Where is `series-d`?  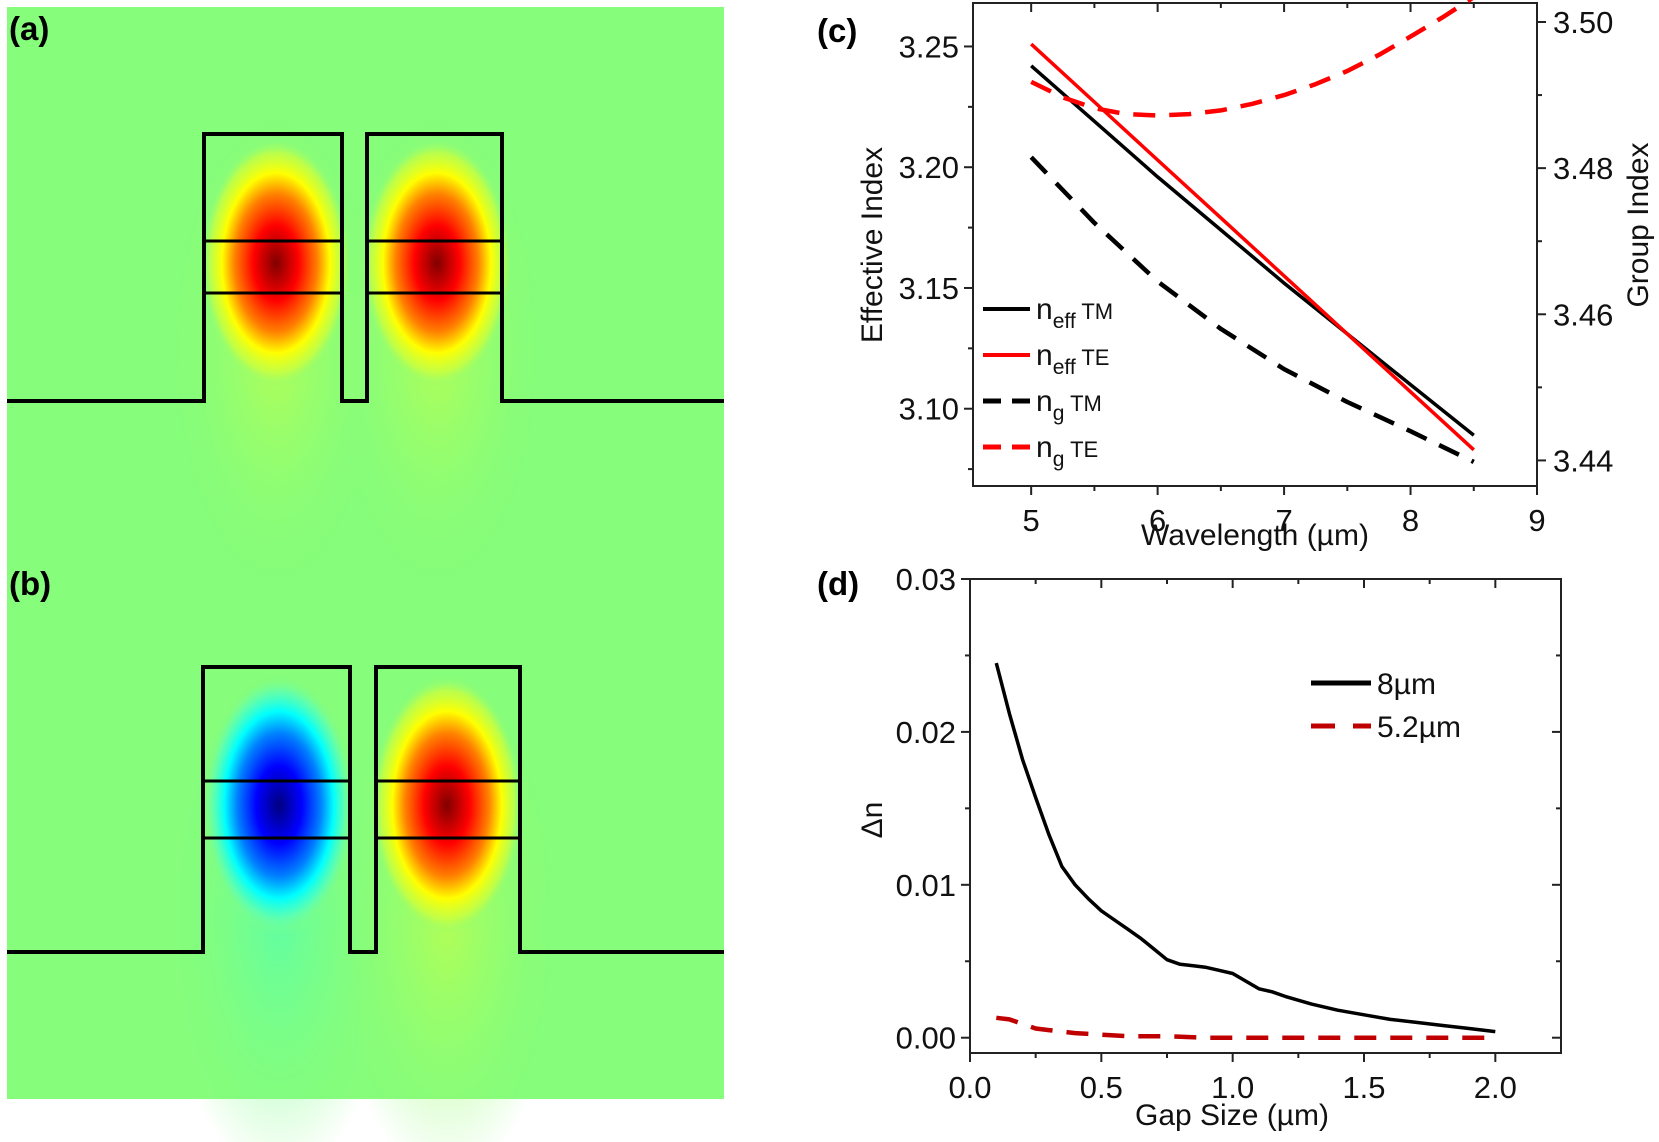 series-d is located at coordinates (1245, 851).